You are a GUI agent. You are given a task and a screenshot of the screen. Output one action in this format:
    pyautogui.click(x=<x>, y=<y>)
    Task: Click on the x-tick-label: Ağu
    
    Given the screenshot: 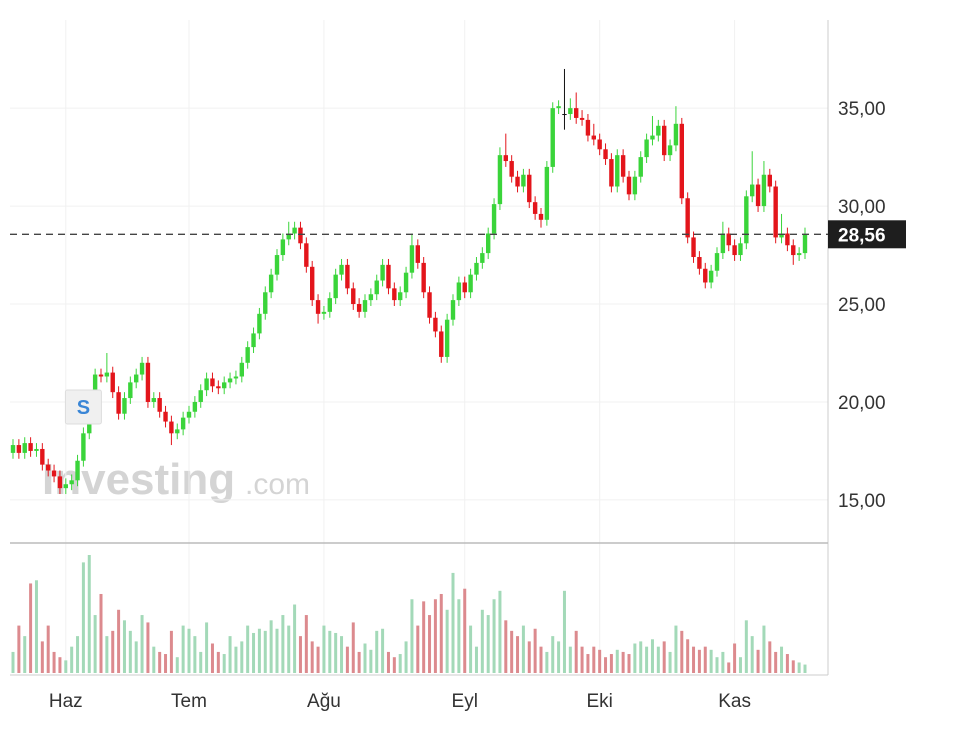 What is the action you would take?
    pyautogui.click(x=324, y=701)
    